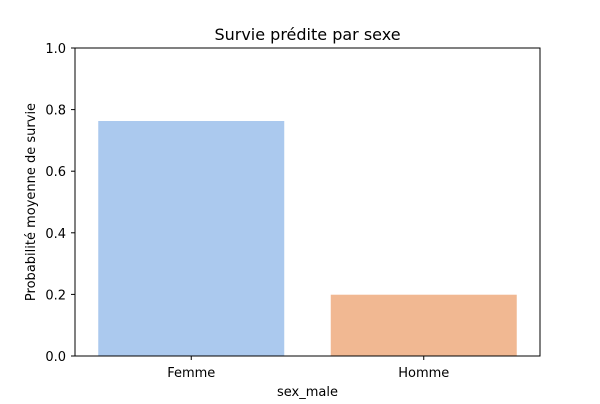  Describe the element at coordinates (60, 203) in the screenshot. I see `y-axis-ticks: 0.0 0.2 0.4 0.6 0.8 1.0` at that location.